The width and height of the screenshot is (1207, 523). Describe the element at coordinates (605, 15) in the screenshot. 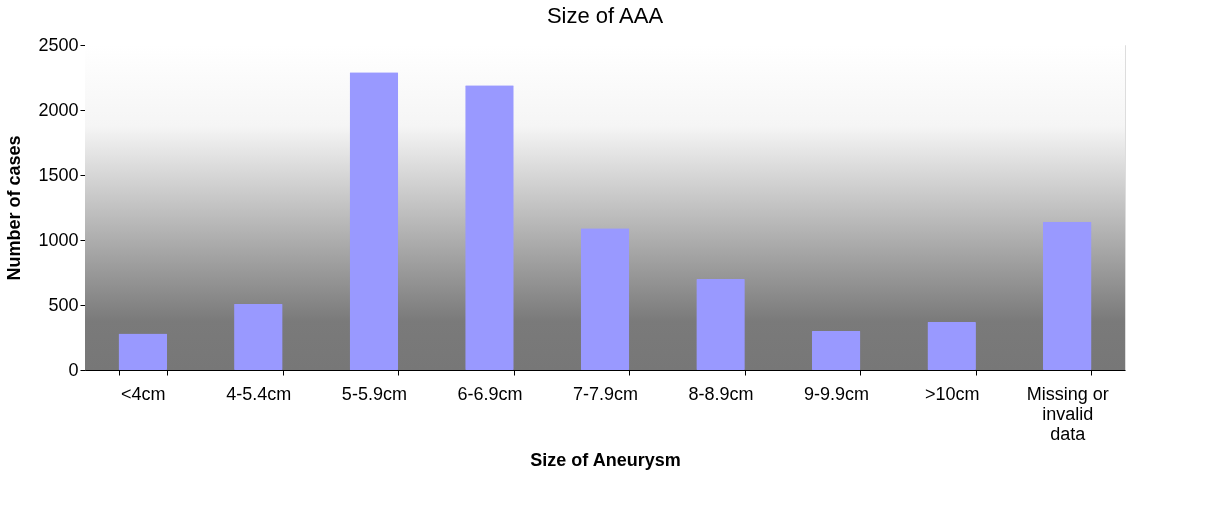

I see `chart-title: Size of AAA` at that location.